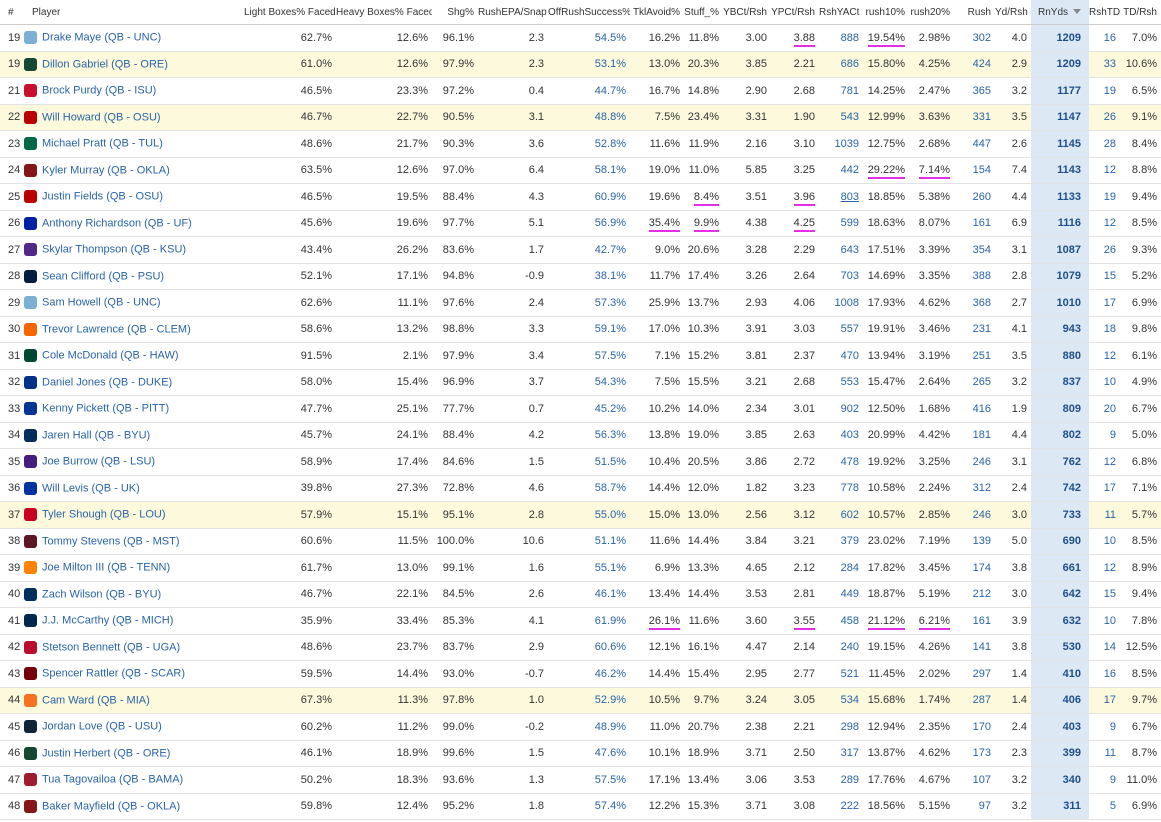 The height and width of the screenshot is (822, 1161). Describe the element at coordinates (1104, 12) in the screenshot. I see `column-header: RshTD` at that location.